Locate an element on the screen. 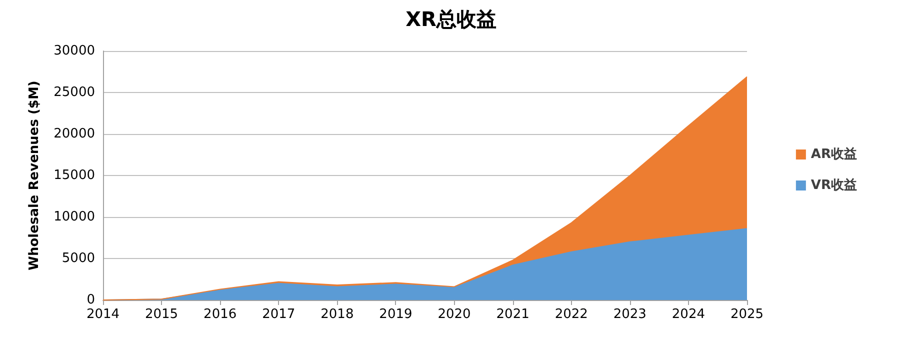 The width and height of the screenshot is (902, 340). y-tick-label: 10000 is located at coordinates (74, 217).